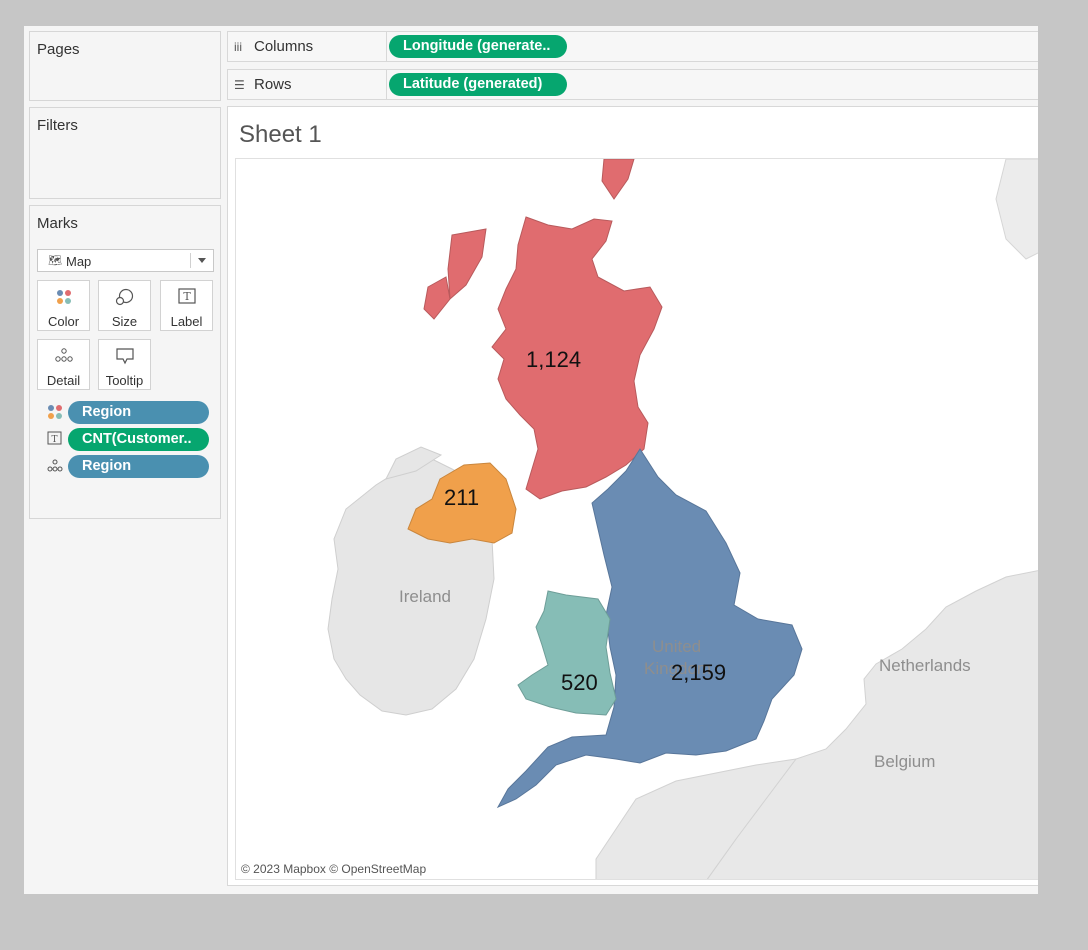 The image size is (1088, 950). Describe the element at coordinates (58, 49) in the screenshot. I see `pages-card-title: Pages` at that location.